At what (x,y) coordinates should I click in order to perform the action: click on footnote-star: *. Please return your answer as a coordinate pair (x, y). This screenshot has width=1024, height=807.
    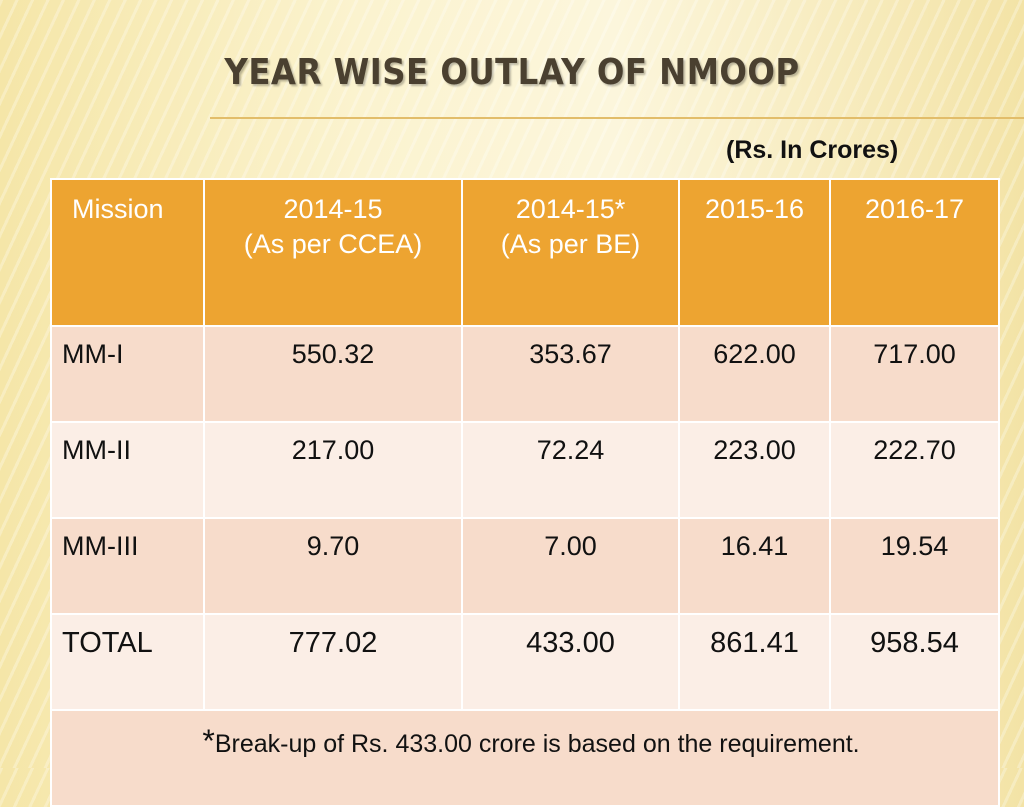
    Looking at the image, I should click on (208, 741).